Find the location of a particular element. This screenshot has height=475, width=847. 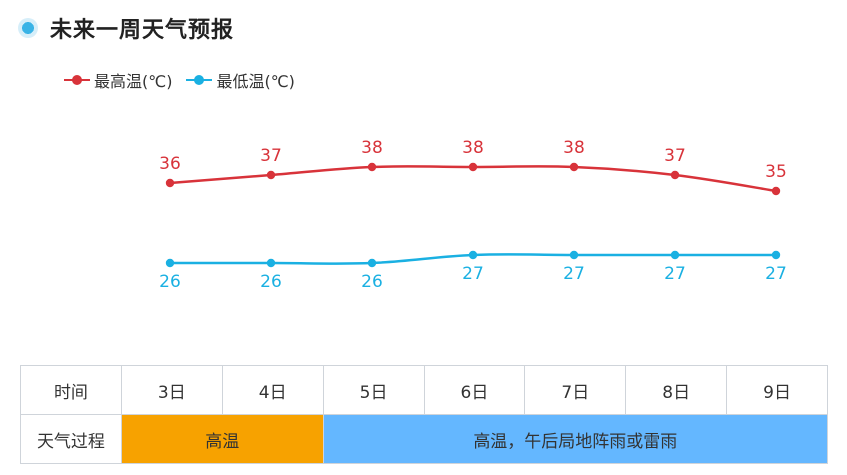

legend-high-icon is located at coordinates (77, 80).